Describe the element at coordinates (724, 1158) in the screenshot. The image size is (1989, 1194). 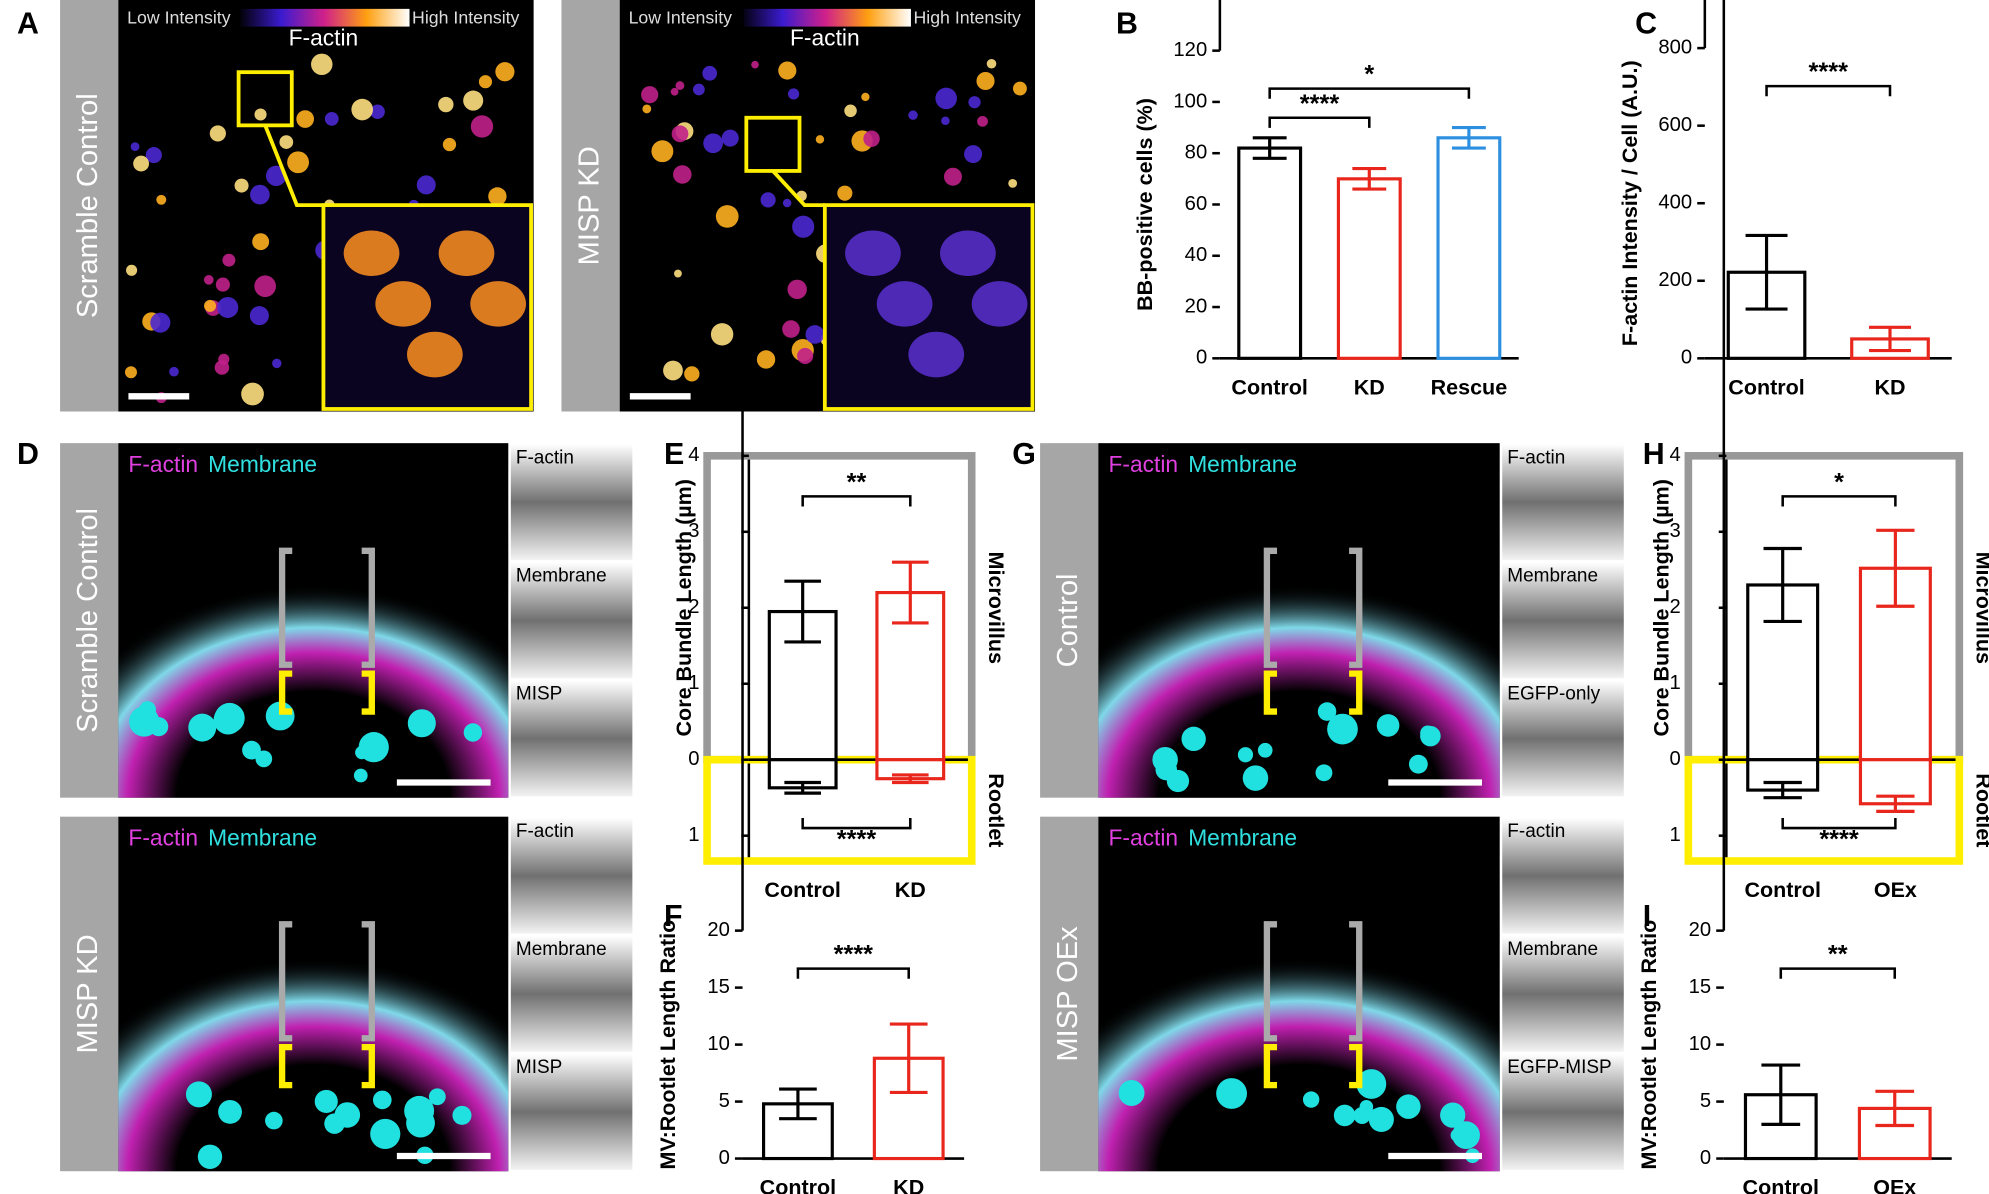
I see `y-tick-label: 0` at that location.